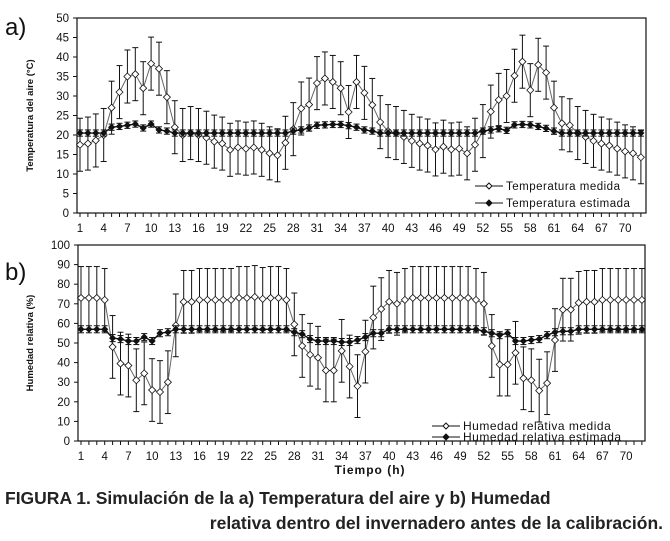 This screenshot has height=541, width=670. I want to click on x-tick-label: 22, so click(247, 457).